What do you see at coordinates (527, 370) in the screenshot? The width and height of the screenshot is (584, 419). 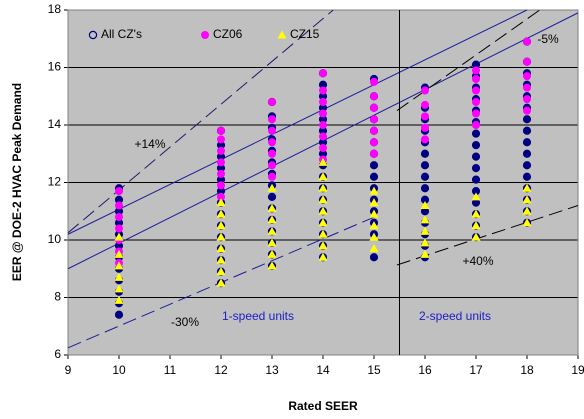 I see `x-tick-label: 18` at bounding box center [527, 370].